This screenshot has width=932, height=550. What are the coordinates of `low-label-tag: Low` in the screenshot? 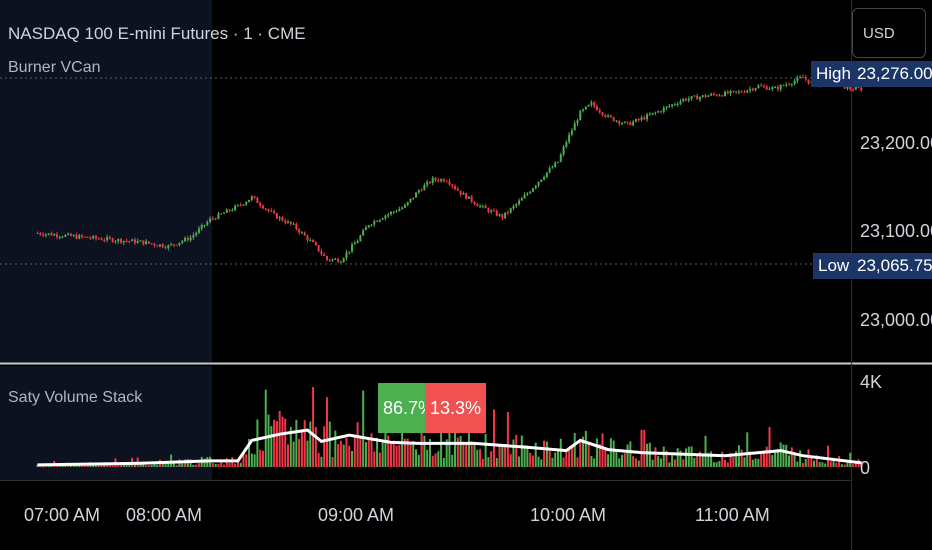 It's located at (834, 266).